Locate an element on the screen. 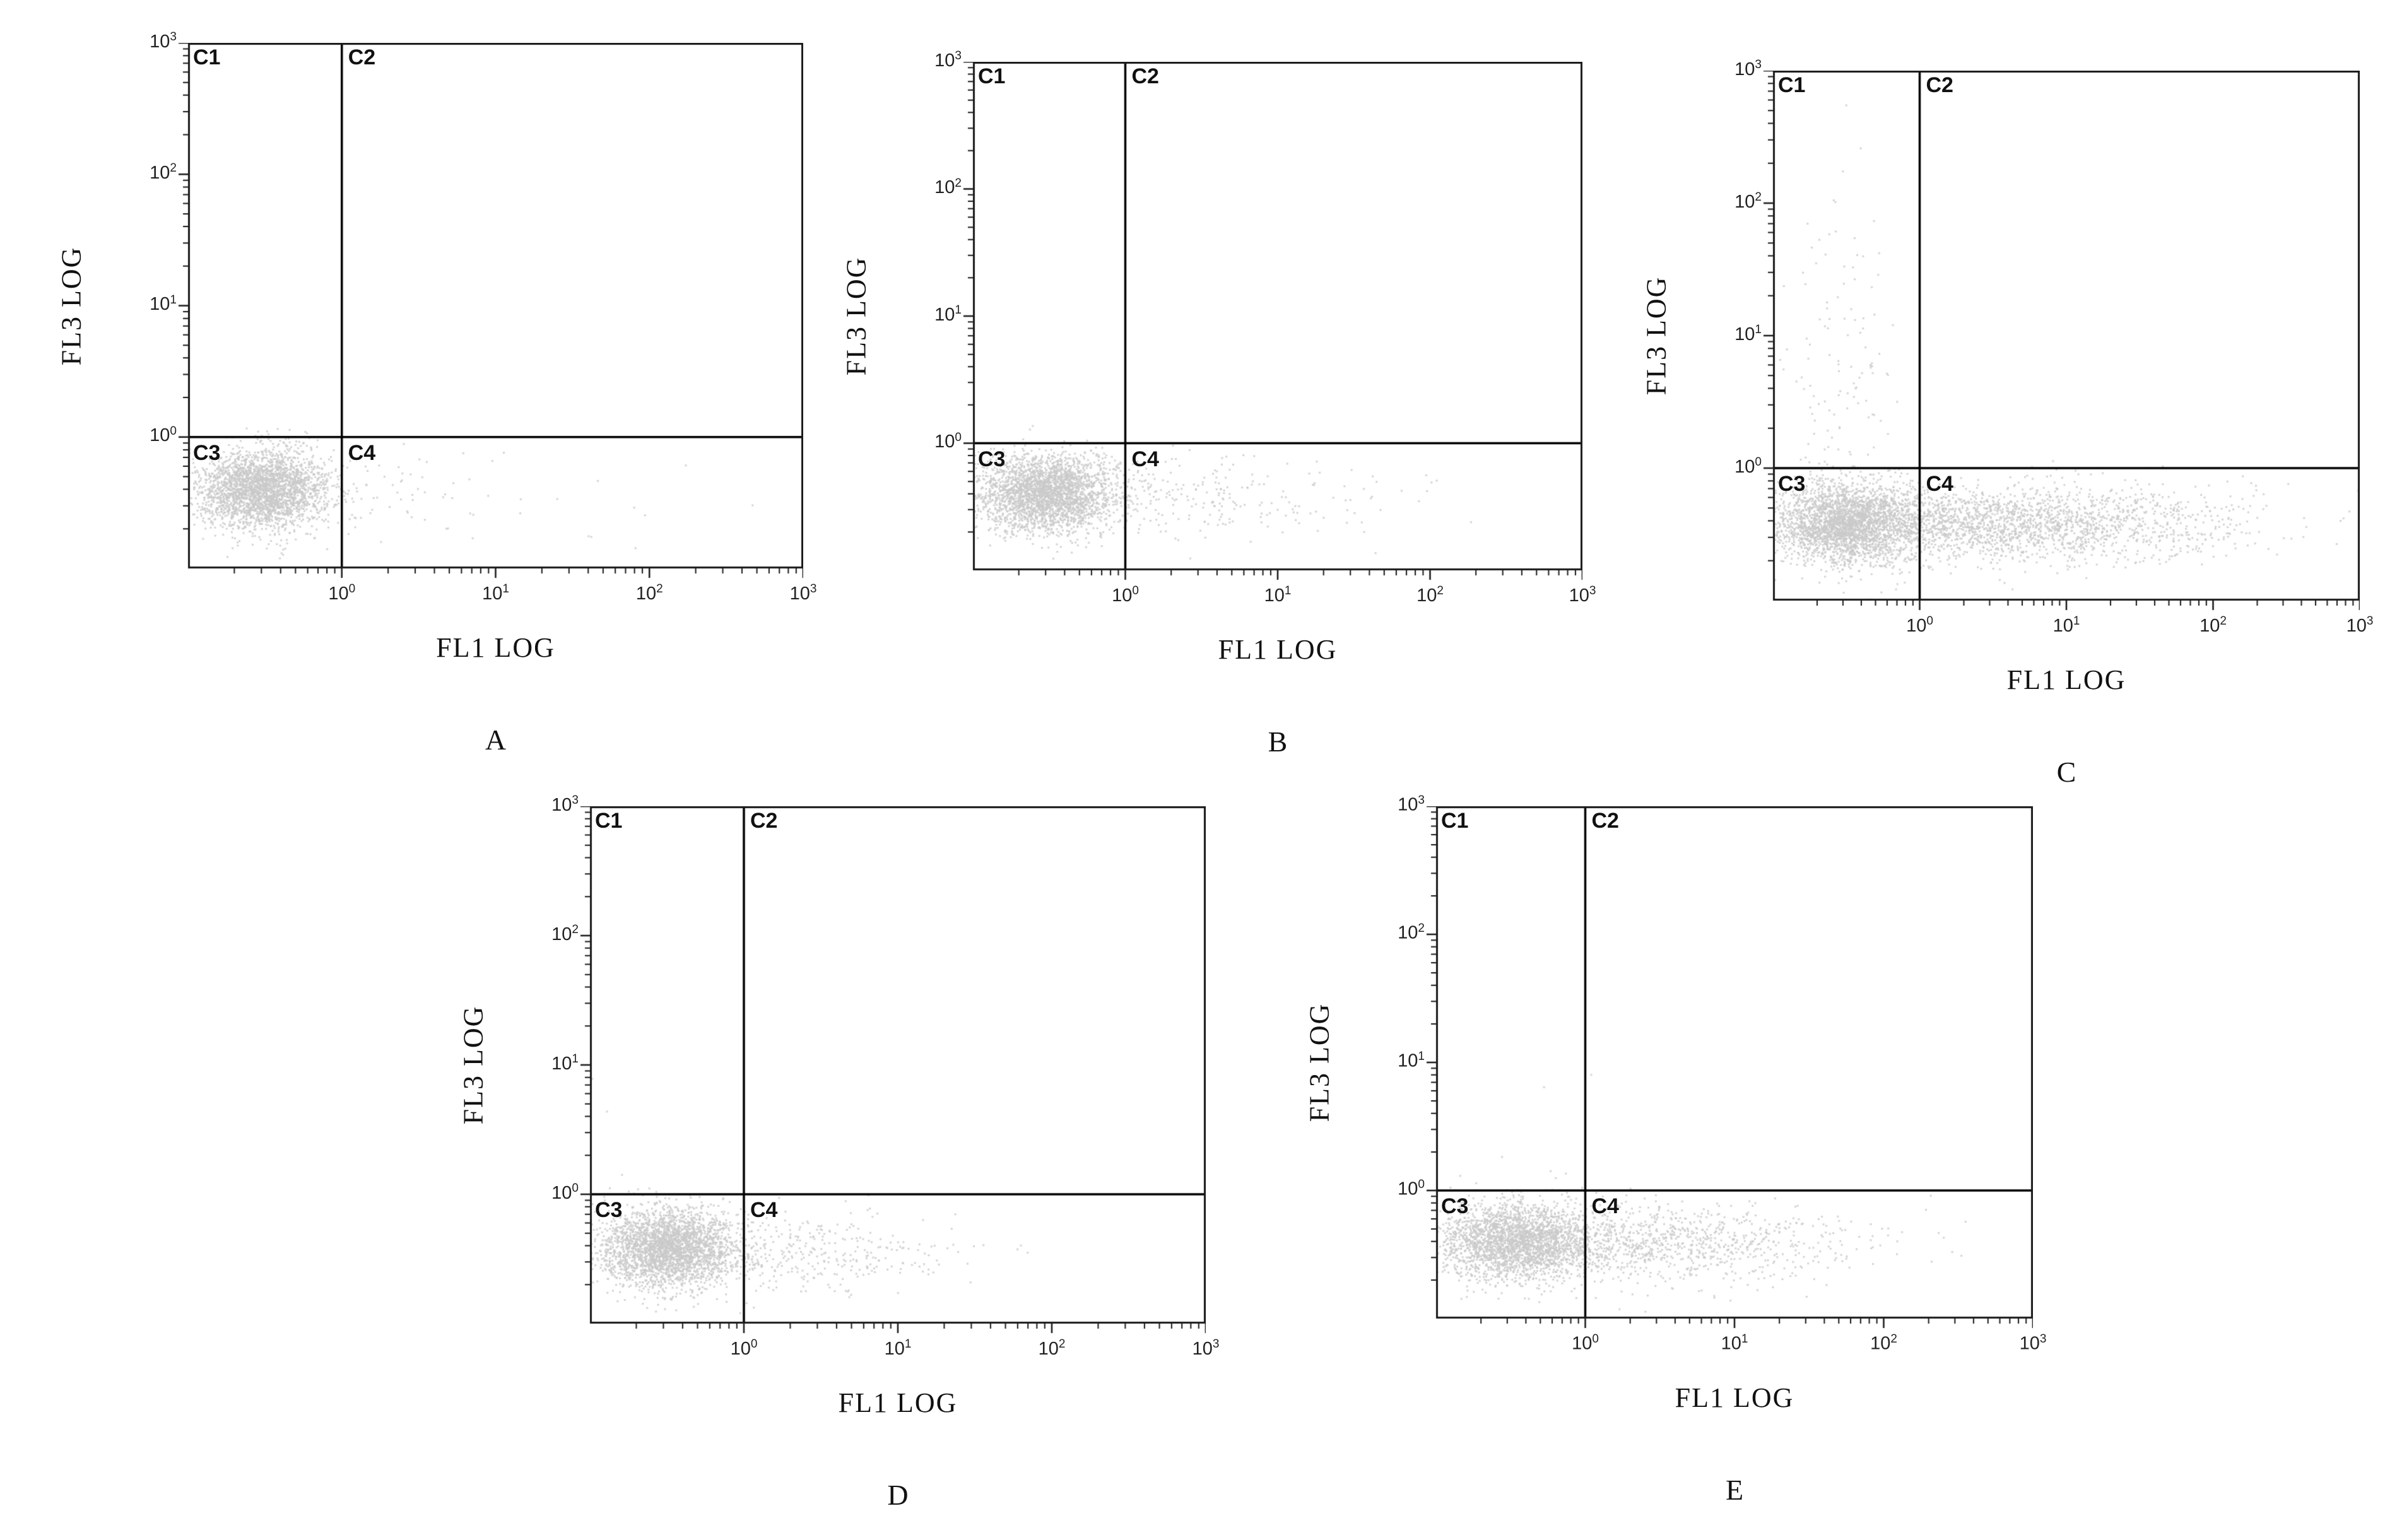 This screenshot has width=2385, height=1540. scatter-canvas is located at coordinates (2057, 345).